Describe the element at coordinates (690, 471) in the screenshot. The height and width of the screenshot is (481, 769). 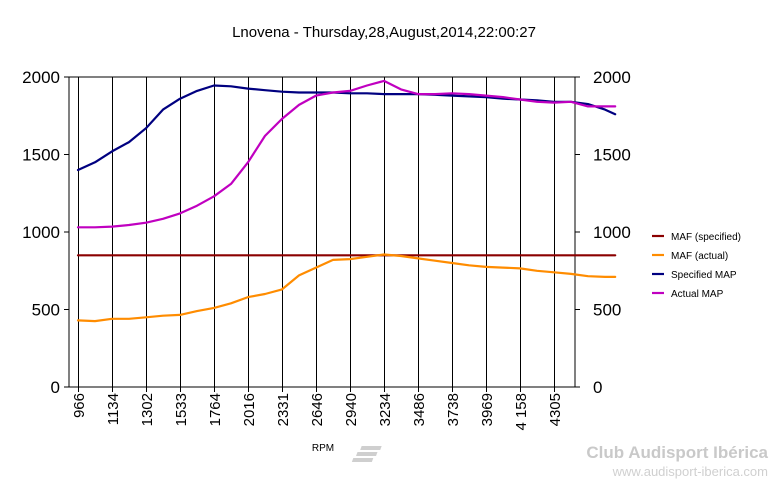
I see `watermark-url: www.audisport-iberica.com` at that location.